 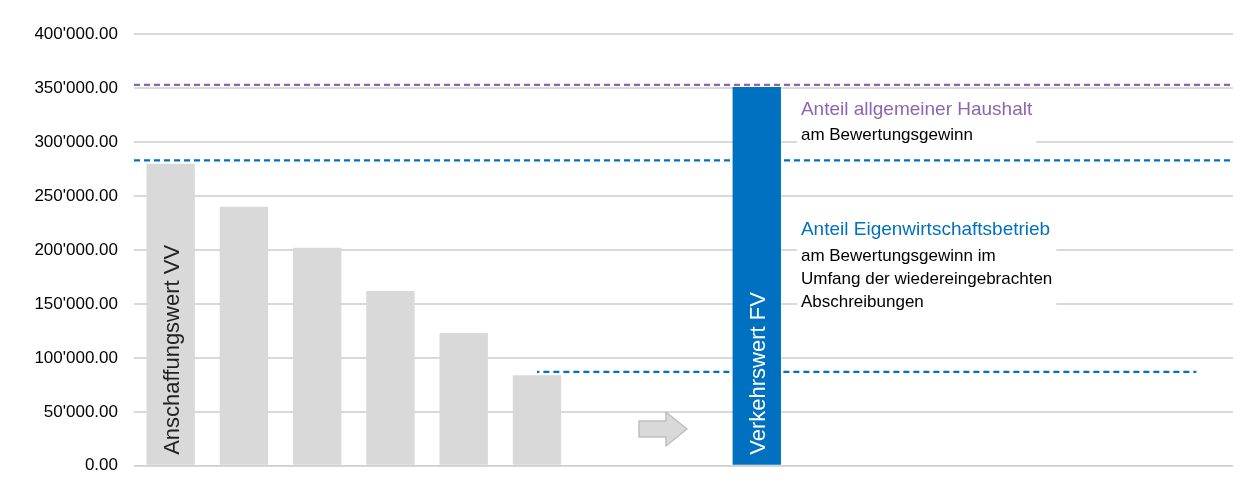 What do you see at coordinates (76, 33) in the screenshot?
I see `y-tick-label: 400'000.00` at bounding box center [76, 33].